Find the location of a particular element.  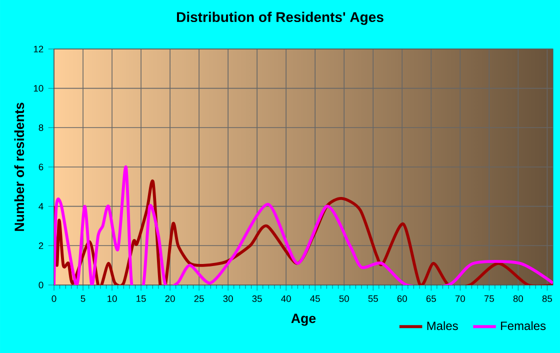

x-tick-label: 10 is located at coordinates (112, 298).